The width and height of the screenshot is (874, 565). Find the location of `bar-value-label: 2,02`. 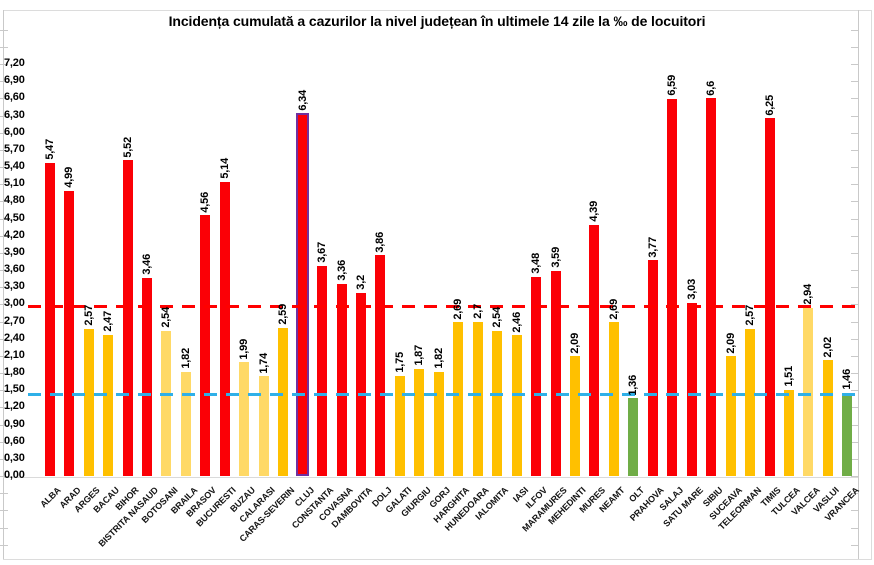

bar-value-label: 2,02 is located at coordinates (827, 347).